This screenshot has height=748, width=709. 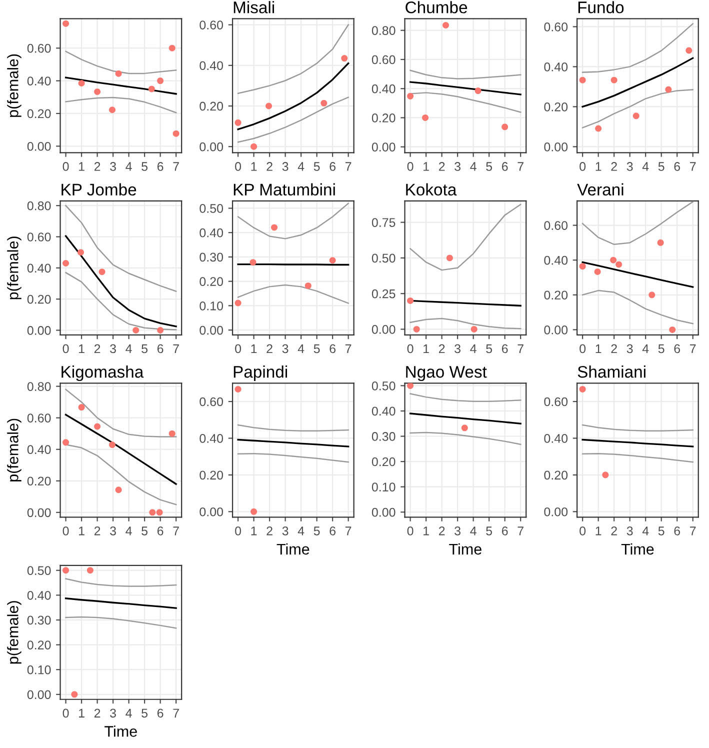 I want to click on chart-title: Kigomasha, so click(x=103, y=374).